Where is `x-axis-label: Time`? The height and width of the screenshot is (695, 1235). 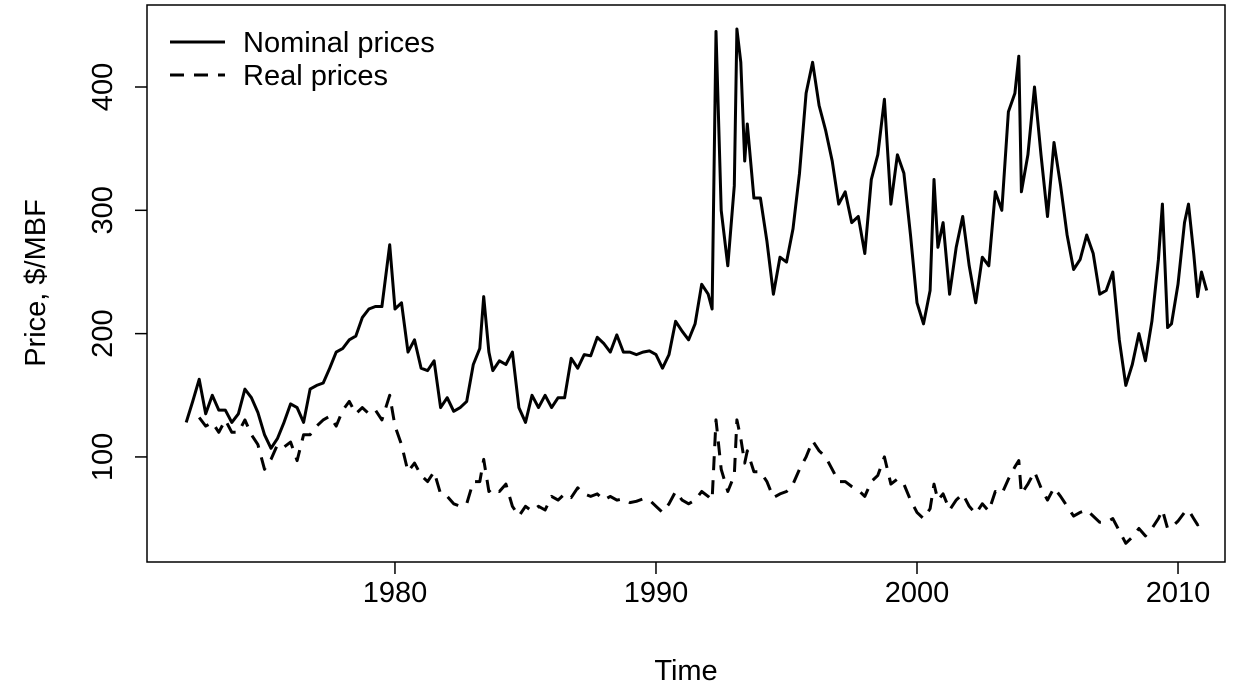 x-axis-label: Time is located at coordinates (685, 671).